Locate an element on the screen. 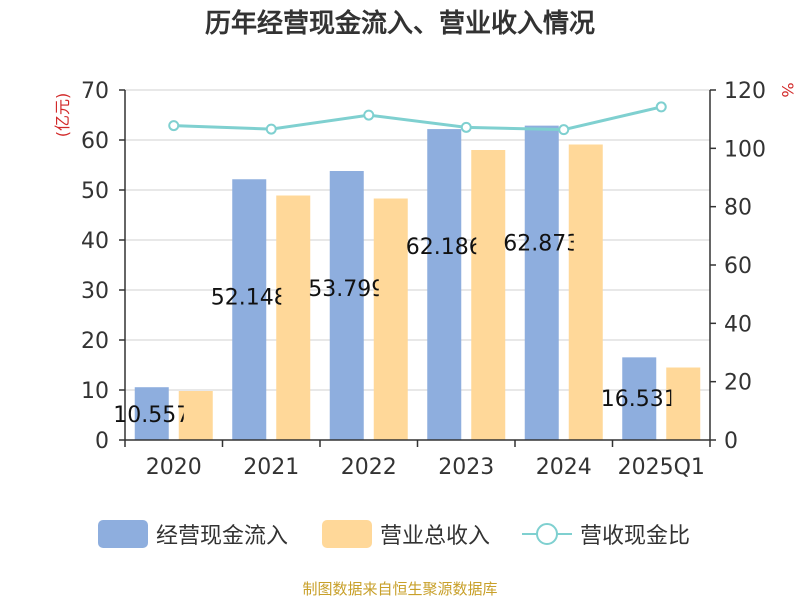 The width and height of the screenshot is (800, 600). data-label-cash-inflow: 62.873 is located at coordinates (541, 244).